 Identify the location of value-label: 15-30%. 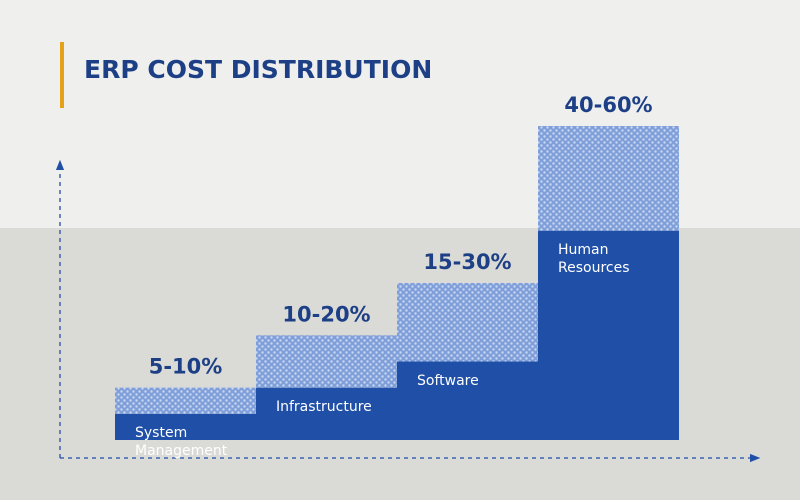
(467, 262).